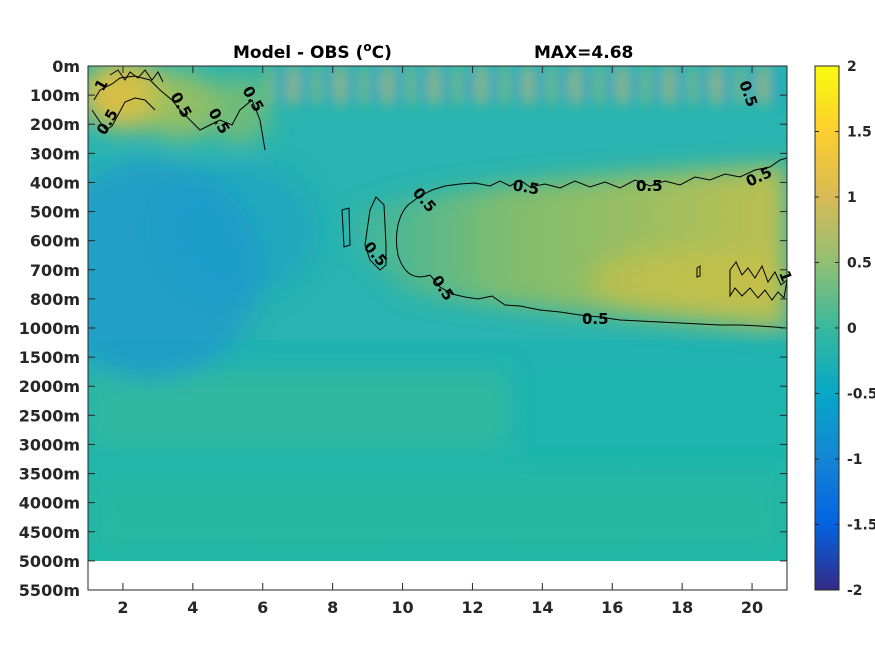  Describe the element at coordinates (852, 329) in the screenshot. I see `colorbar-tick-label: 0` at that location.